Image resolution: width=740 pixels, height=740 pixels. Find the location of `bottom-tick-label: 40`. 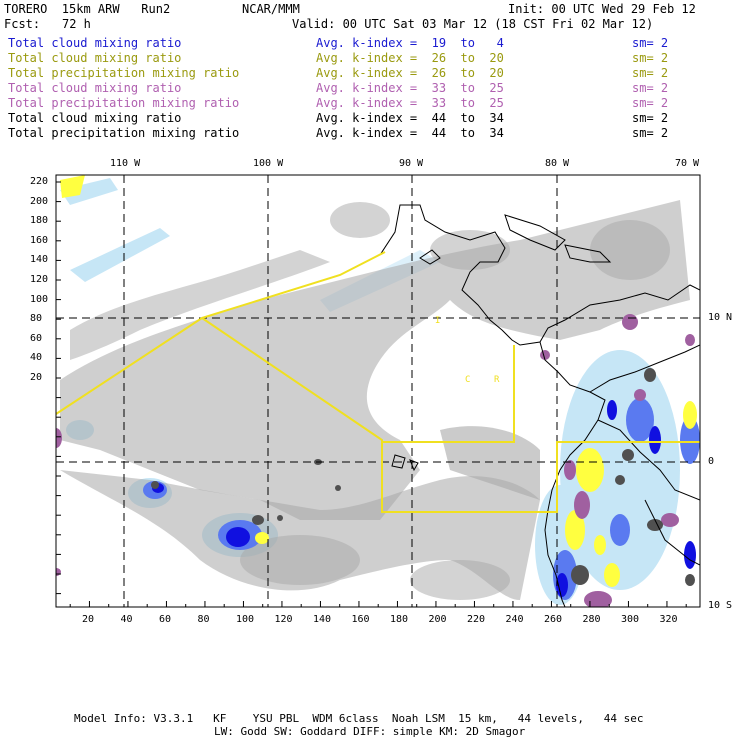

bottom-tick-label: 40 is located at coordinates (126, 619).